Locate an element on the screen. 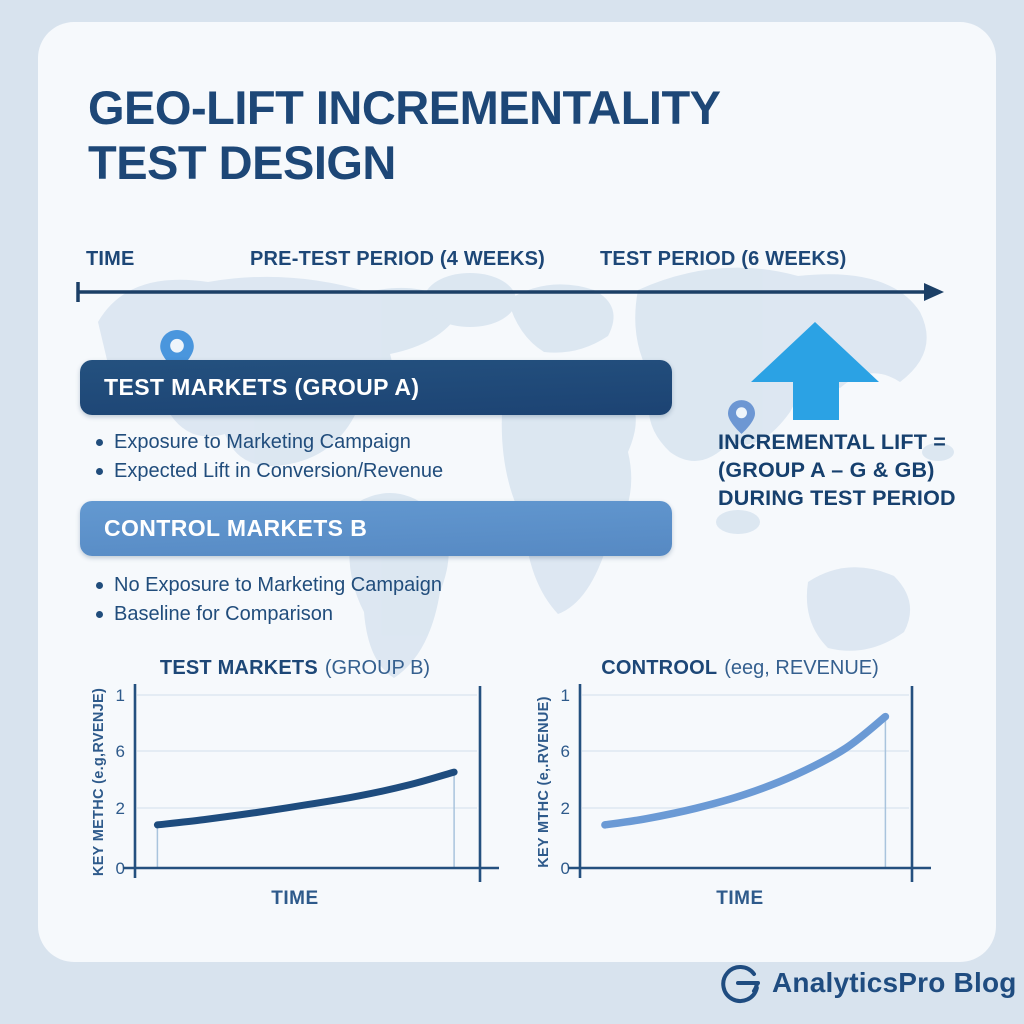 The height and width of the screenshot is (1024, 1024). footer-brand-text: AnalyticsPro Blog is located at coordinates (894, 982).